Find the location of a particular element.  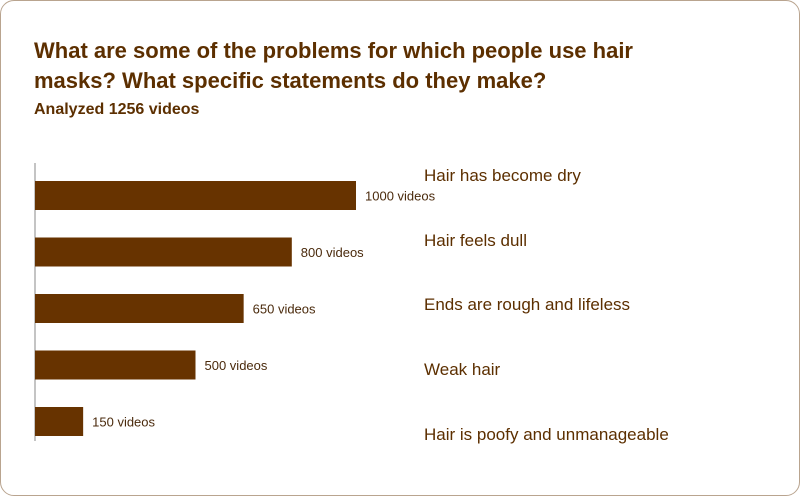

category-label: Hair has become dry is located at coordinates (502, 175).